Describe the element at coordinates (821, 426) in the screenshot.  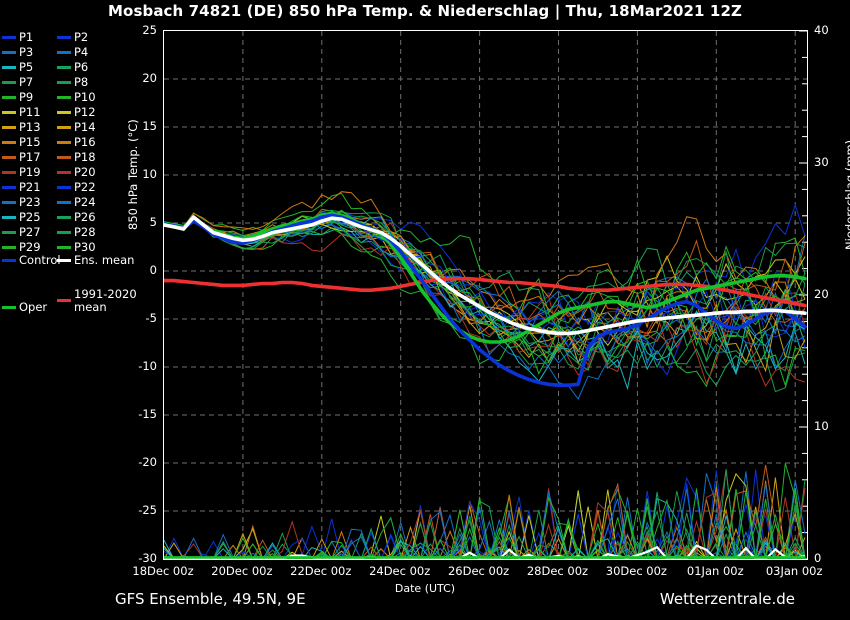
I see `y-axis-right-tick: 10` at that location.